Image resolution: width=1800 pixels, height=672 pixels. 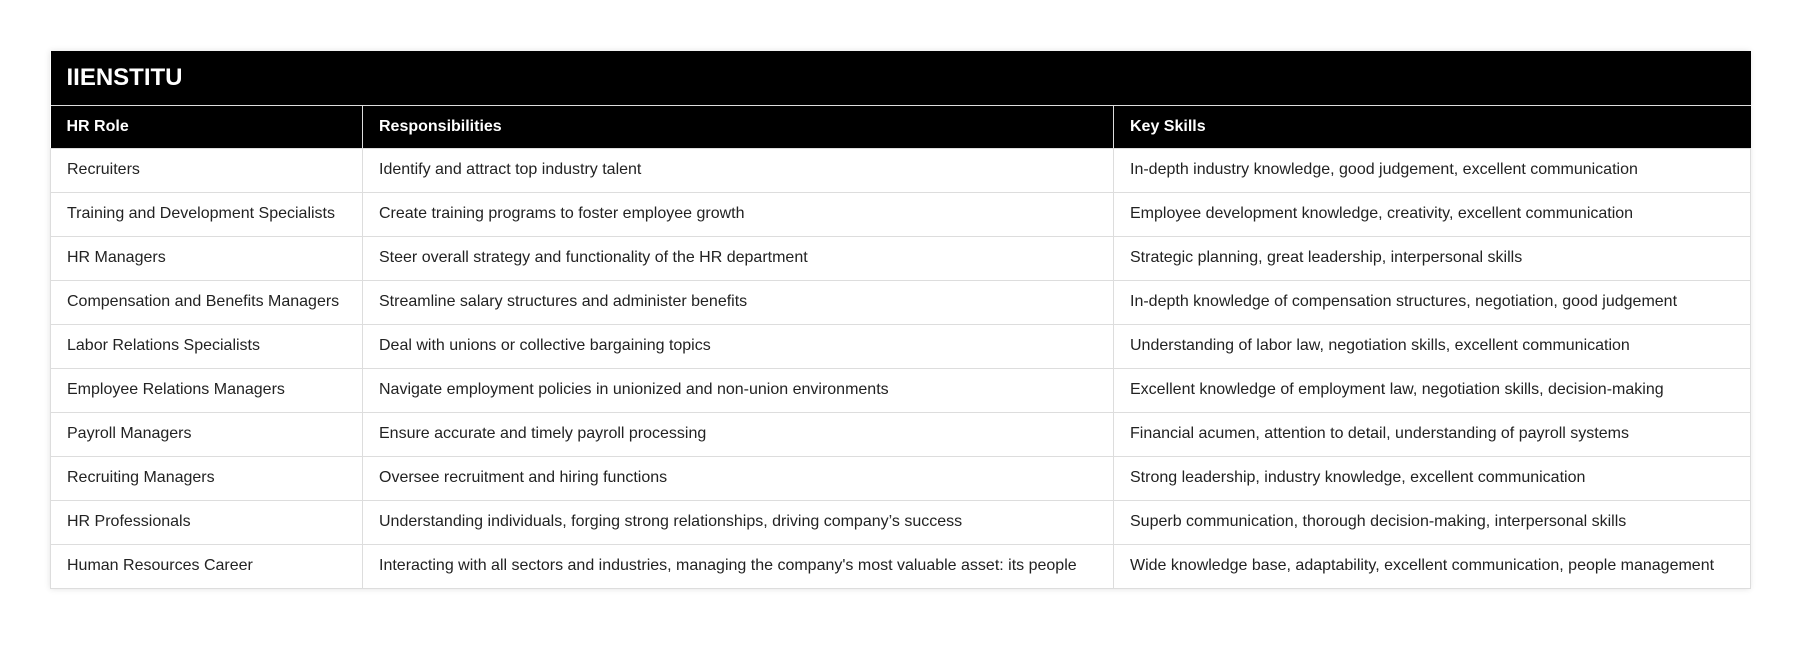 What do you see at coordinates (900, 78) in the screenshot?
I see `table-title: IIENSTITU` at bounding box center [900, 78].